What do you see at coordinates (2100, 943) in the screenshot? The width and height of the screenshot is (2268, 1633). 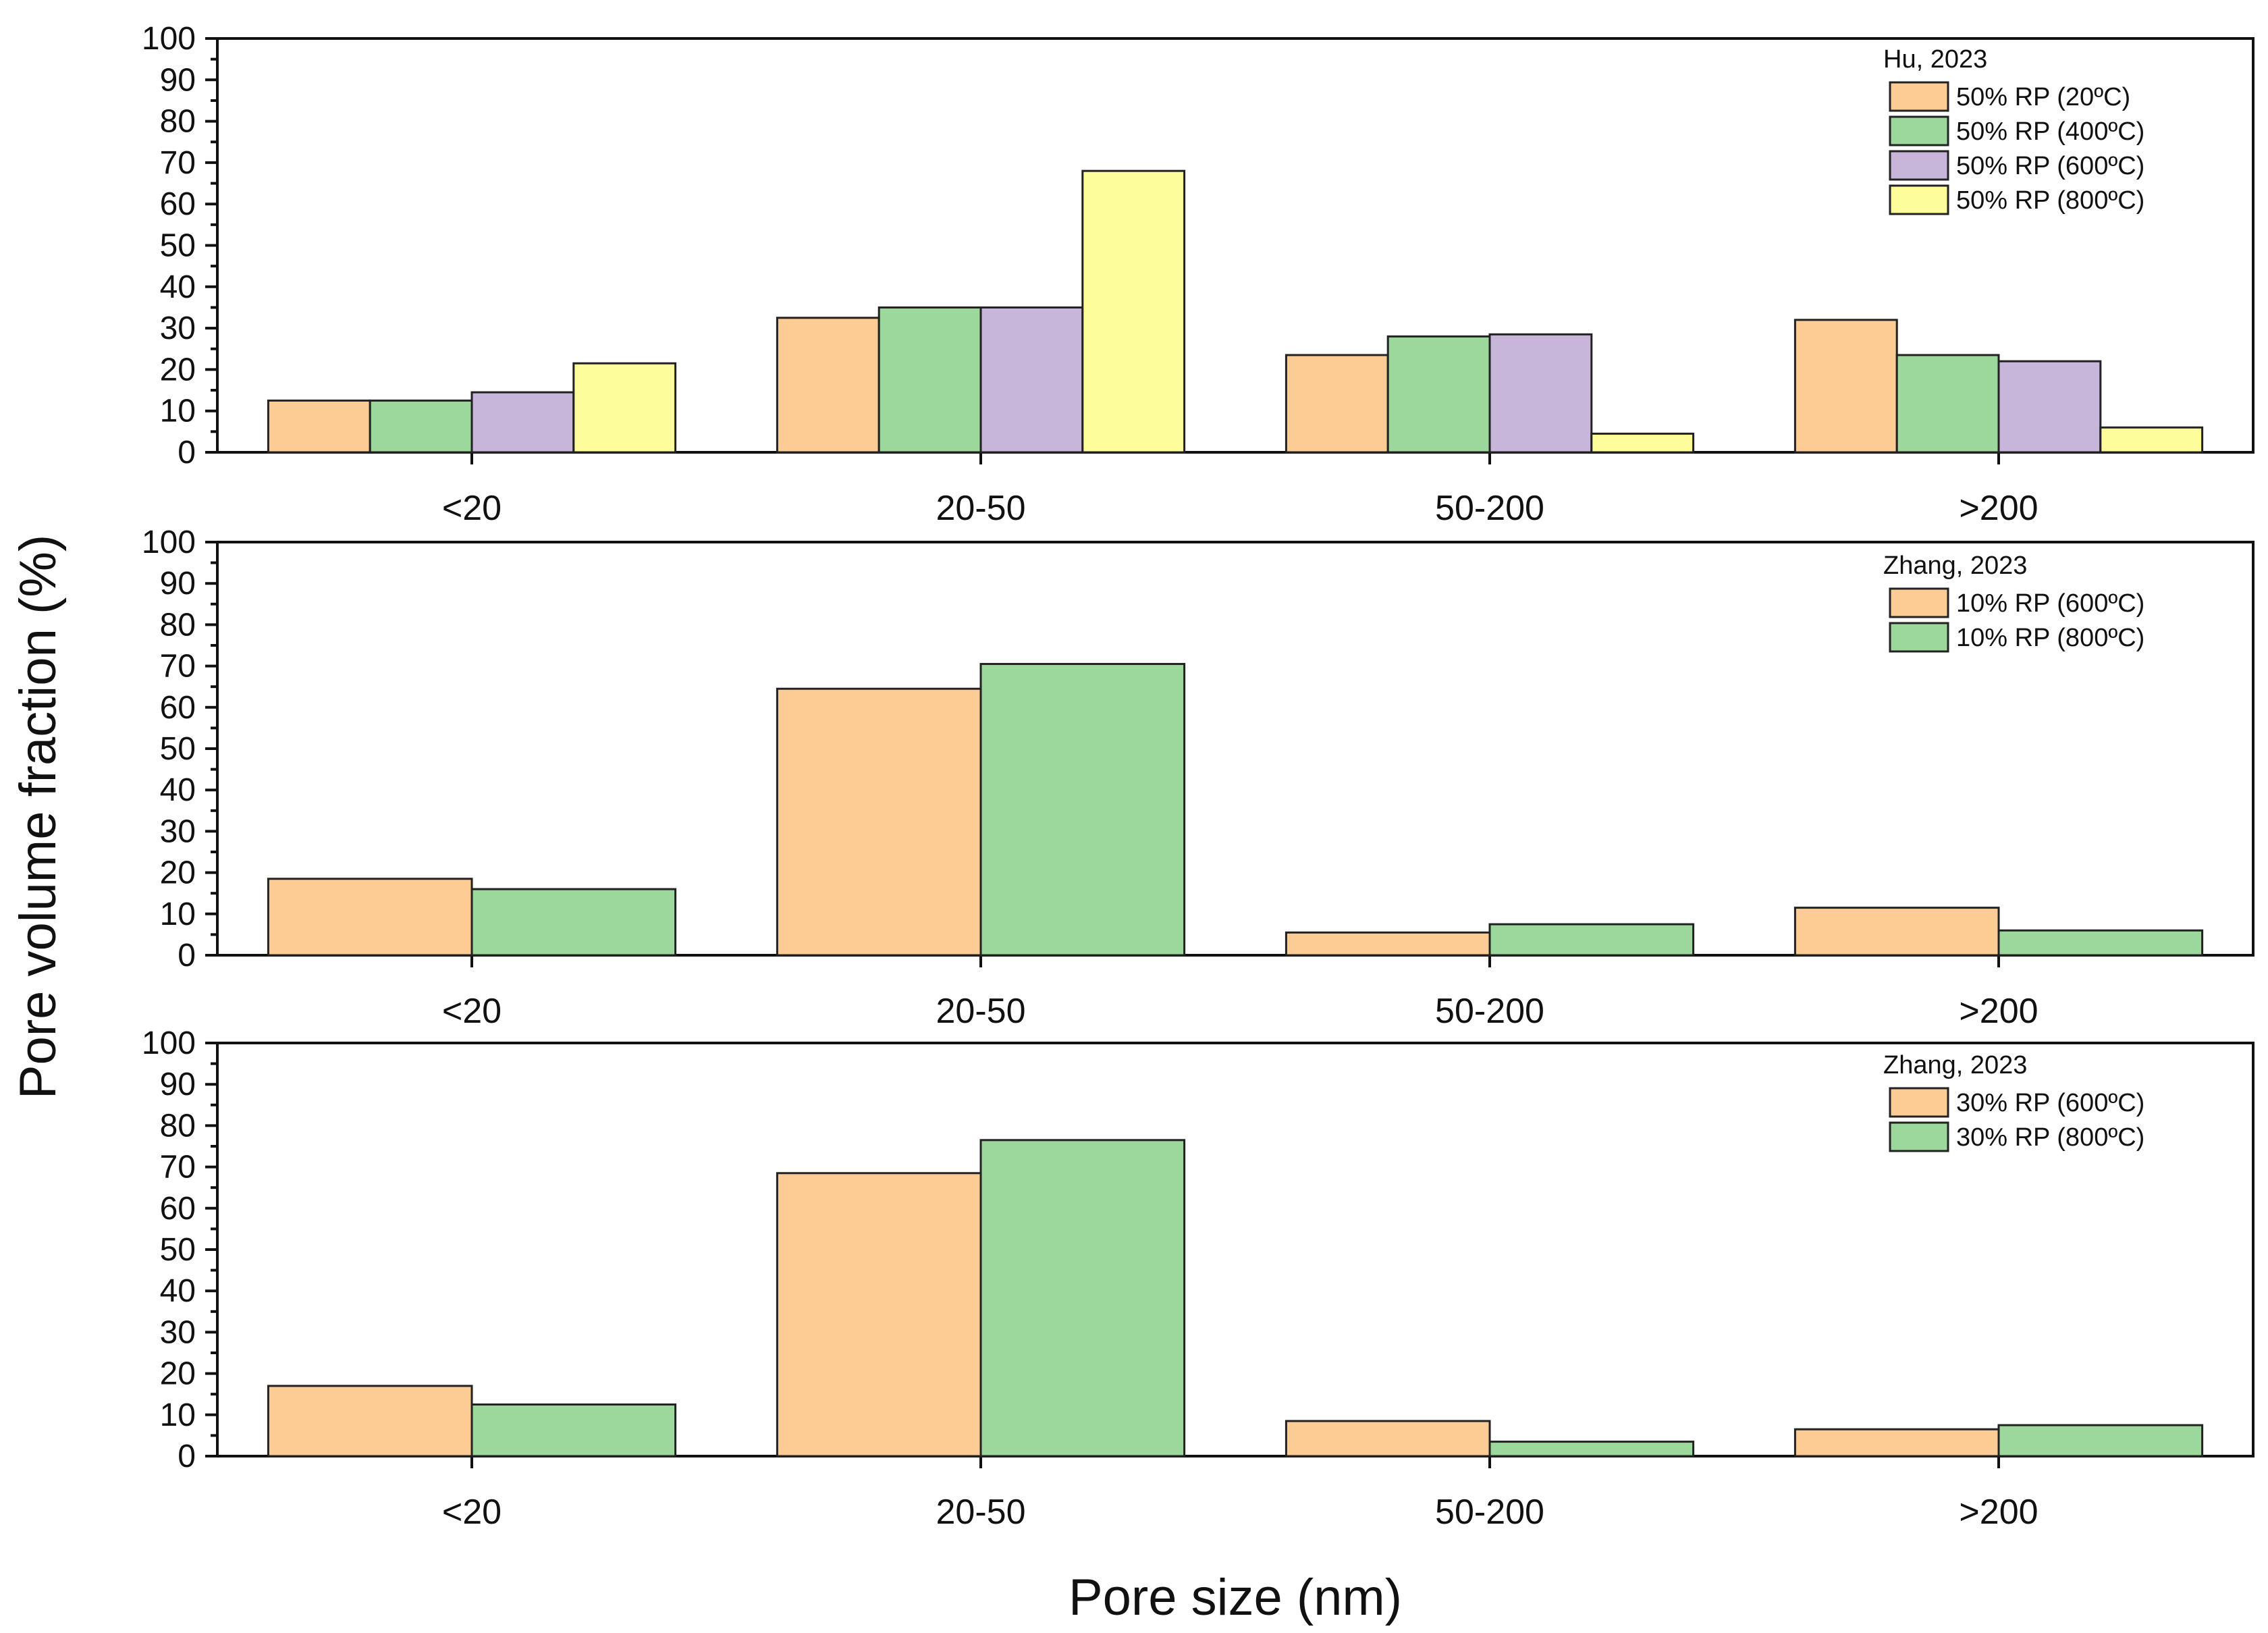 I see `bar-10-rp-800-c--4` at bounding box center [2100, 943].